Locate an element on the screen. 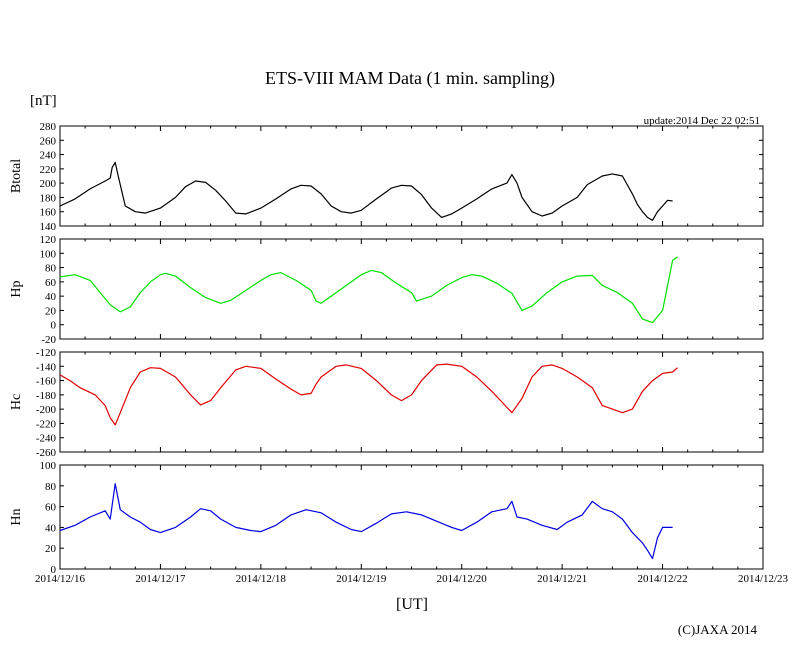  x-tick-label: 2014/12/18 is located at coordinates (261, 579).